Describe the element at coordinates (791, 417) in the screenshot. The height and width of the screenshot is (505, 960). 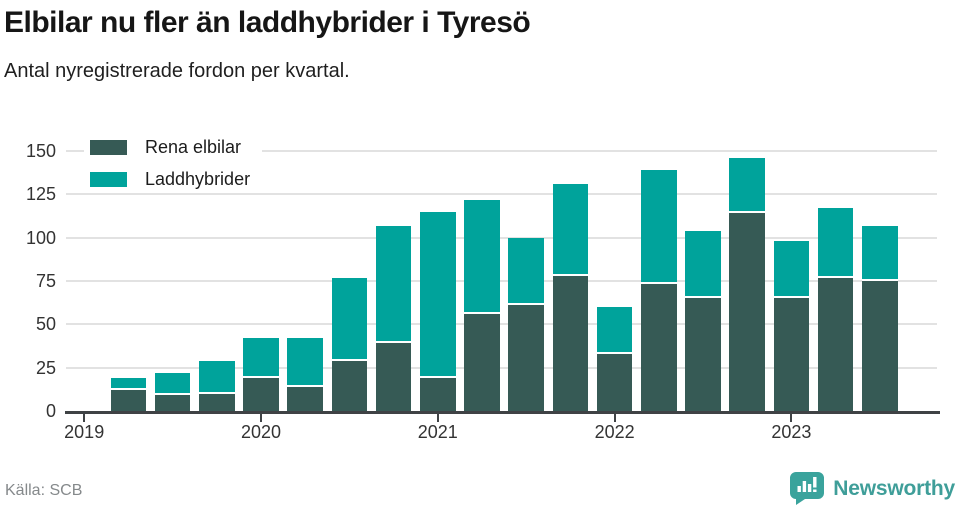
I see `x-axis-tick-2023` at that location.